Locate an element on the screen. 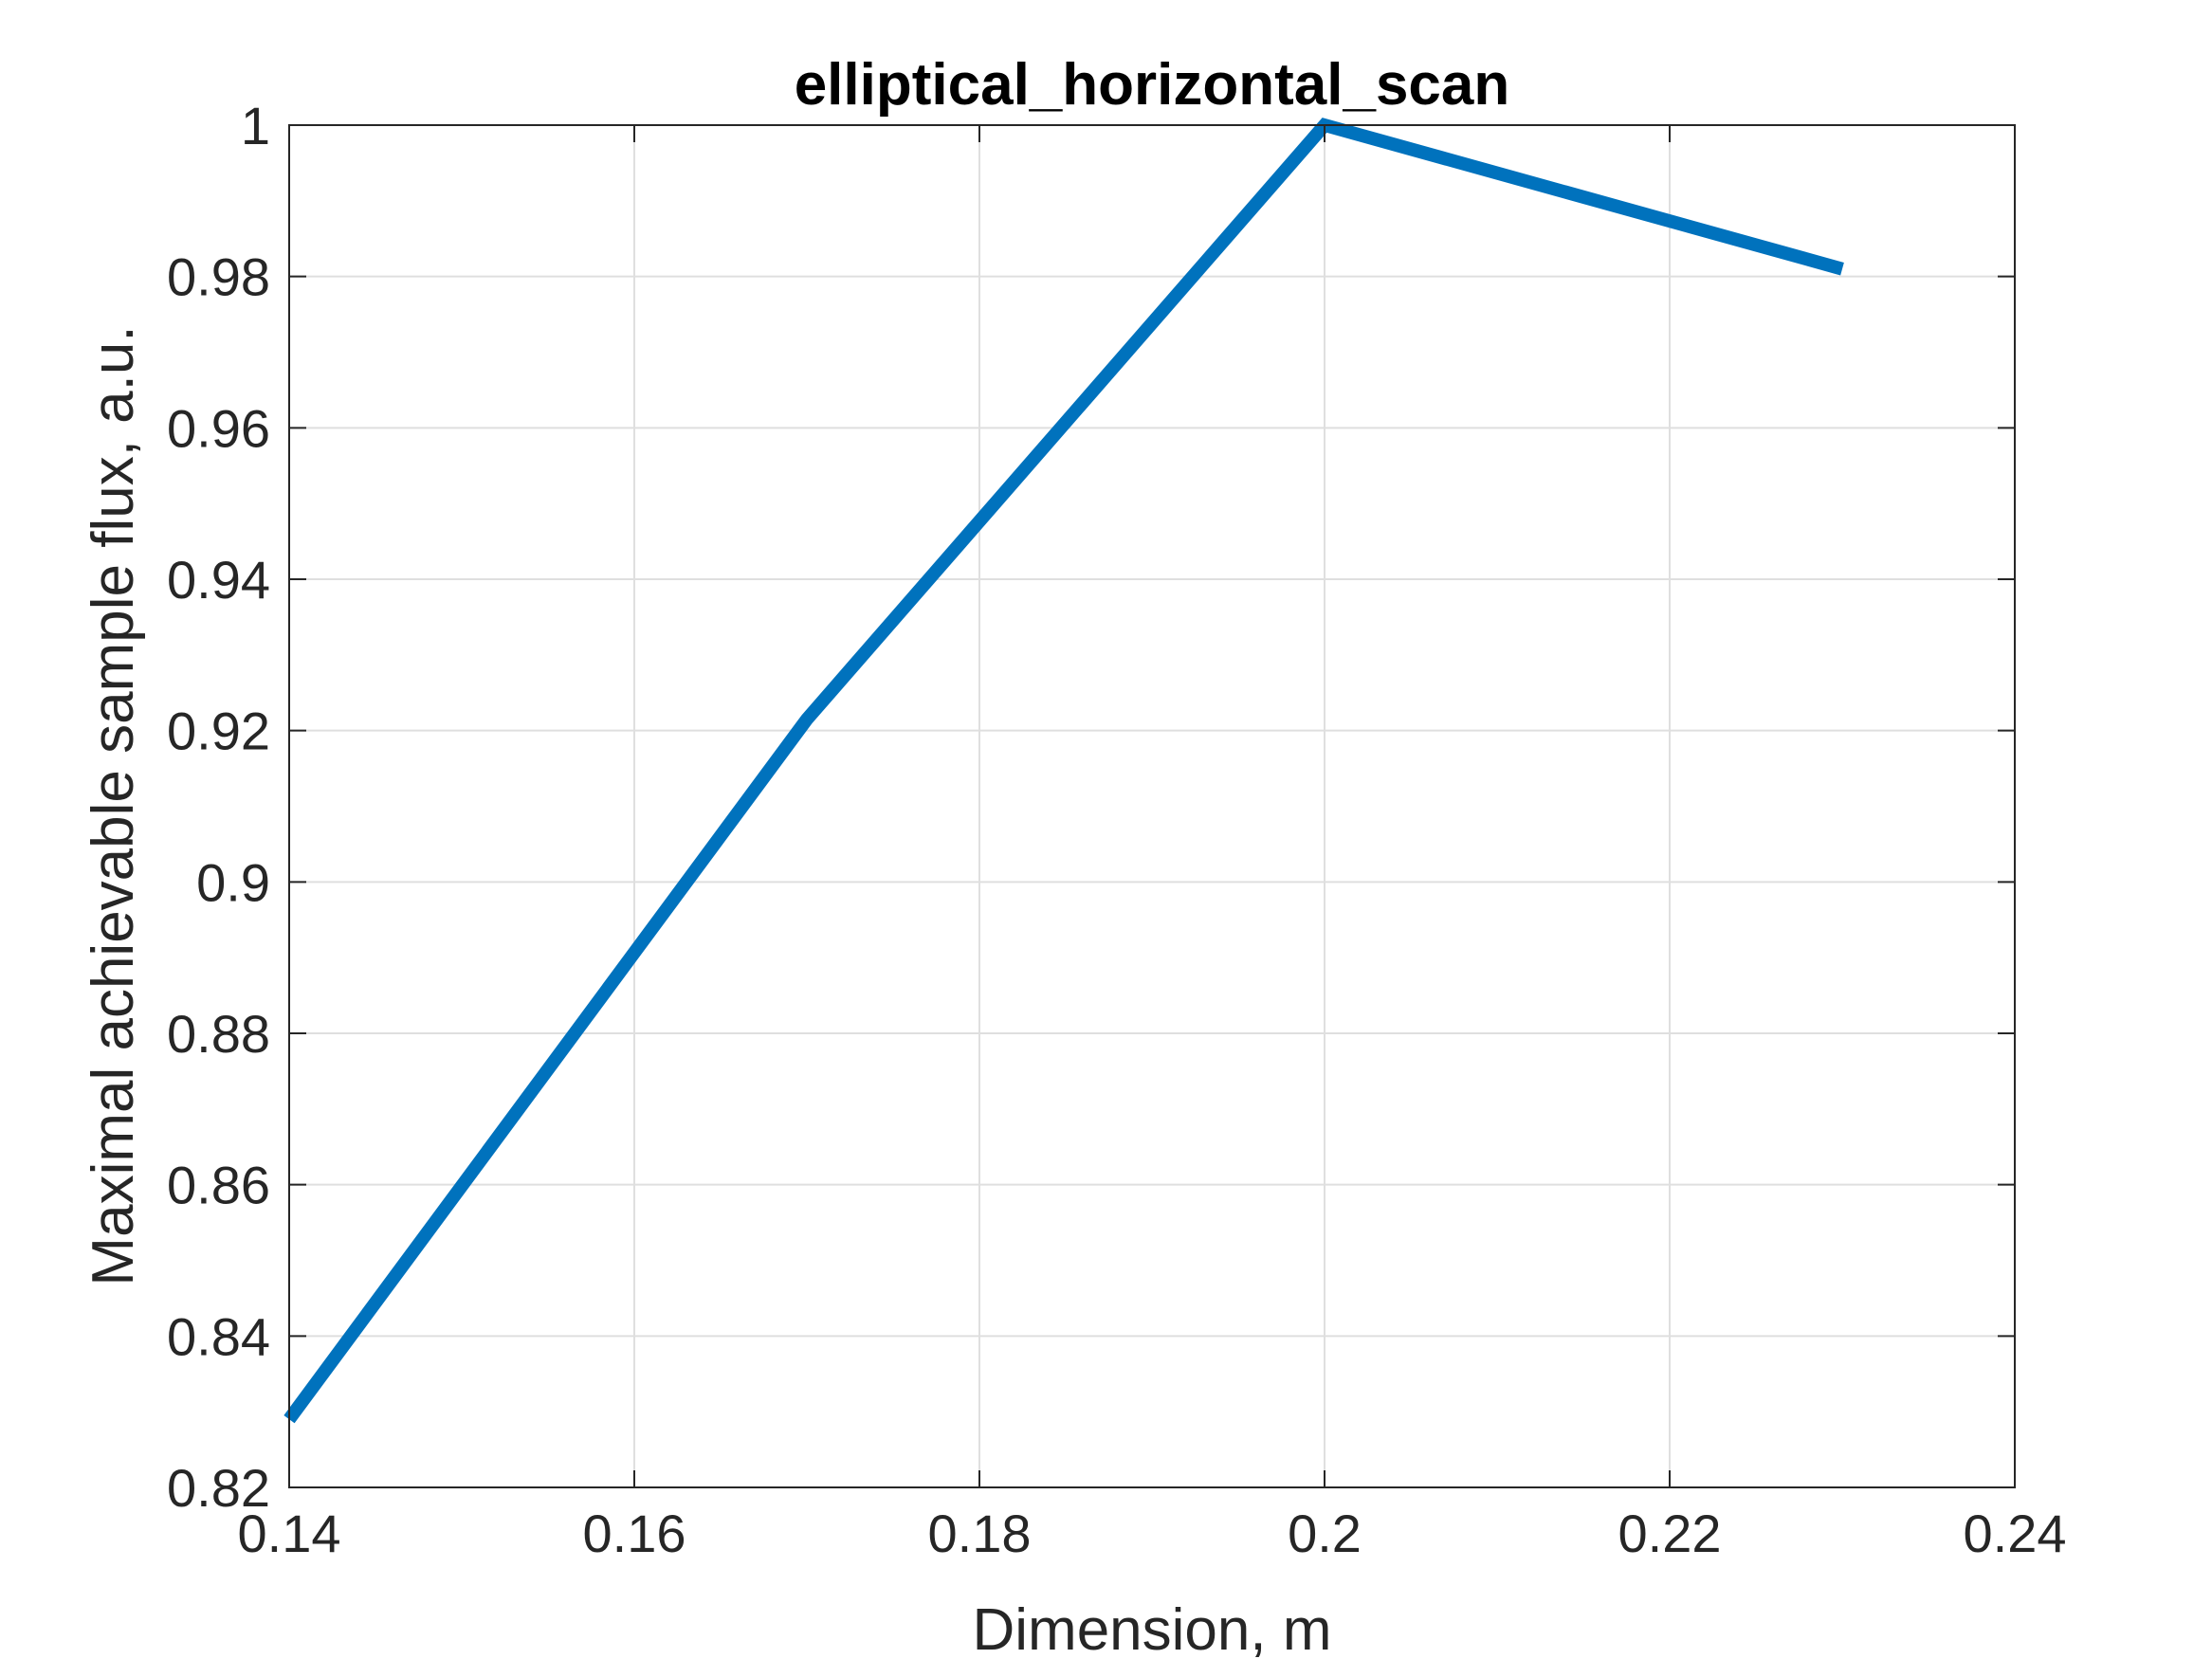 The width and height of the screenshot is (2212, 1659). y-tick-label: 0.92 is located at coordinates (218, 731).